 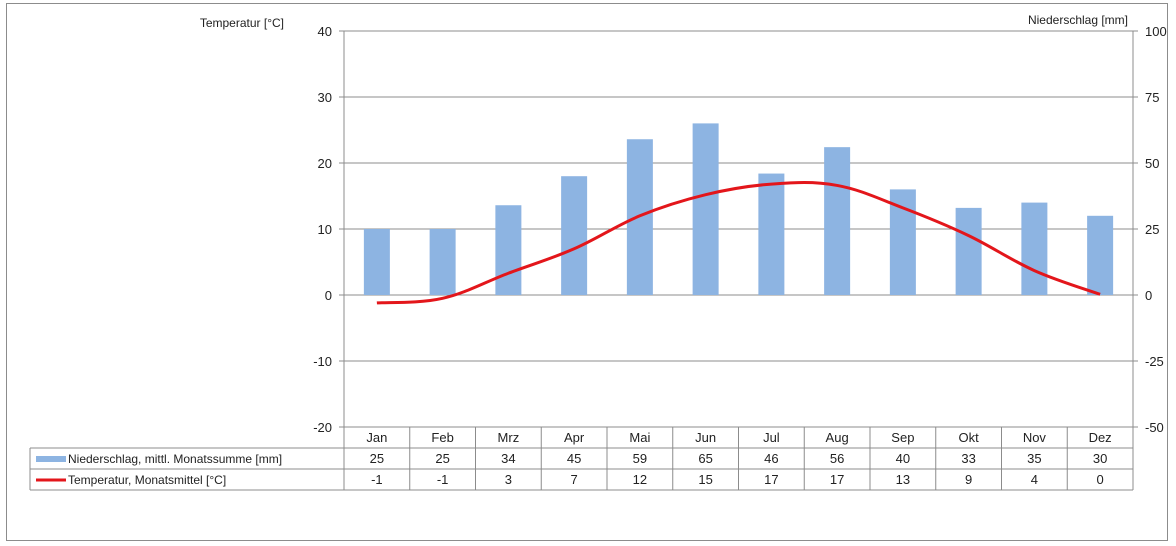 What do you see at coordinates (1154, 361) in the screenshot?
I see `right-tick-label: -25` at bounding box center [1154, 361].